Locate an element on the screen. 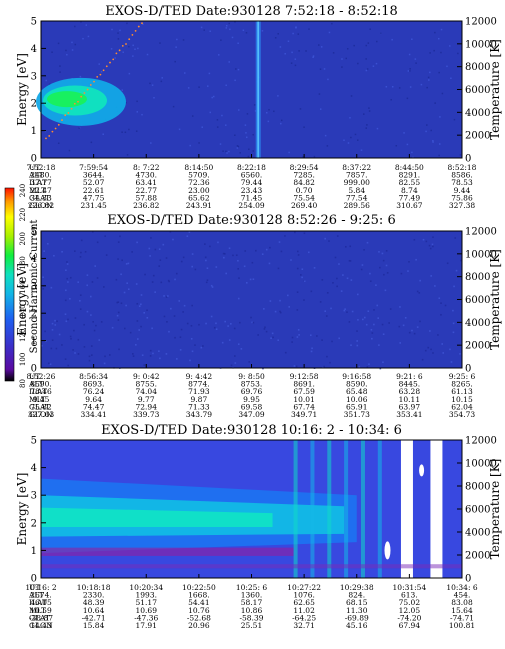 The width and height of the screenshot is (505, 649). table-row-label: GLAT is located at coordinates (39, 197).